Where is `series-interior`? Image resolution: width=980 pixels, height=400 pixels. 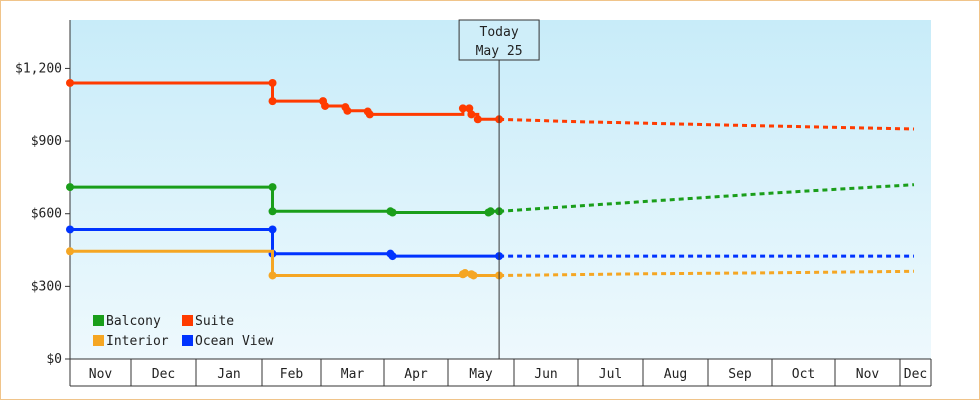 series-interior is located at coordinates (490, 263).